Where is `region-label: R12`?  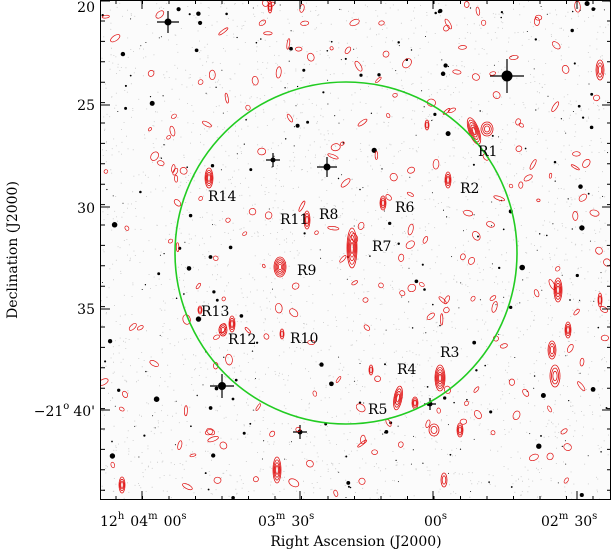 region-label: R12 is located at coordinates (242, 340).